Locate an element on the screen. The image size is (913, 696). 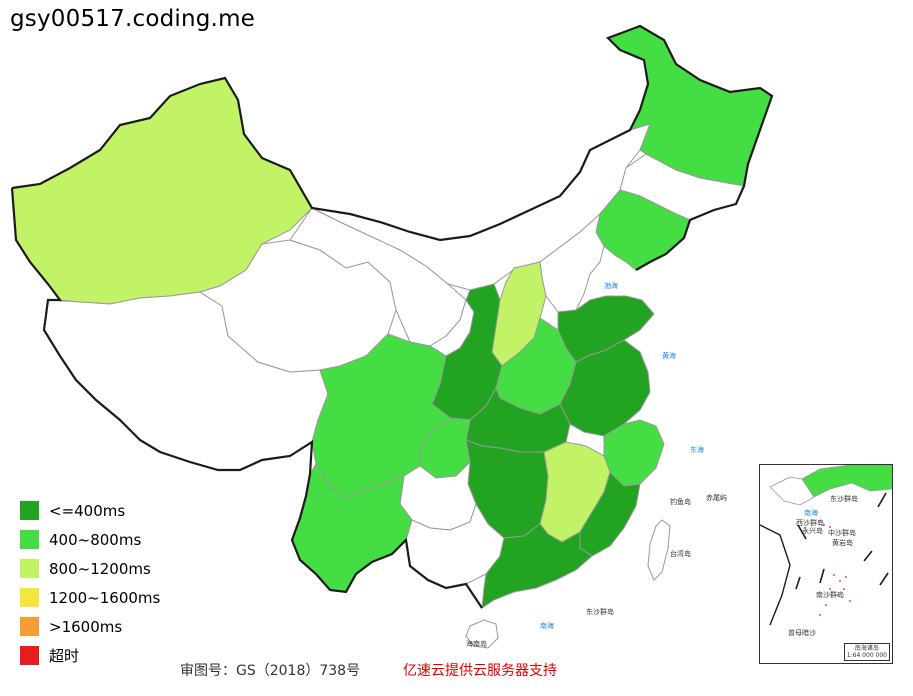
legend-label: 400~800ms is located at coordinates (95, 539).